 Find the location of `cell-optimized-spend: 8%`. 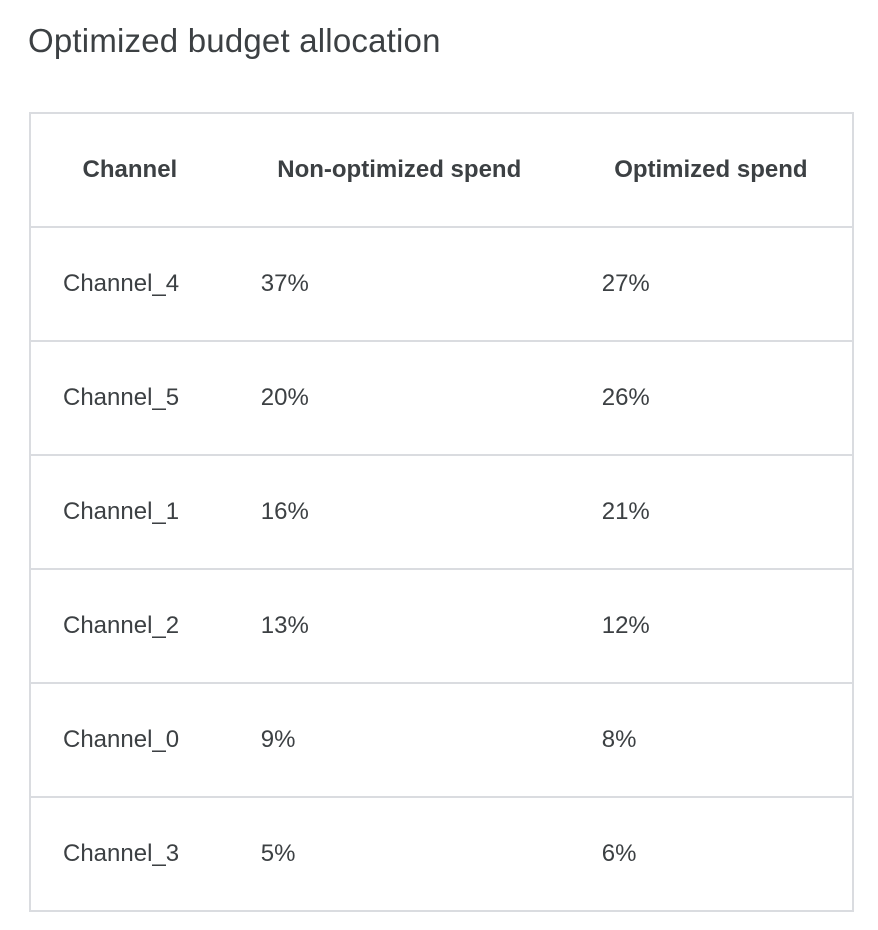

cell-optimized-spend: 8% is located at coordinates (711, 740).